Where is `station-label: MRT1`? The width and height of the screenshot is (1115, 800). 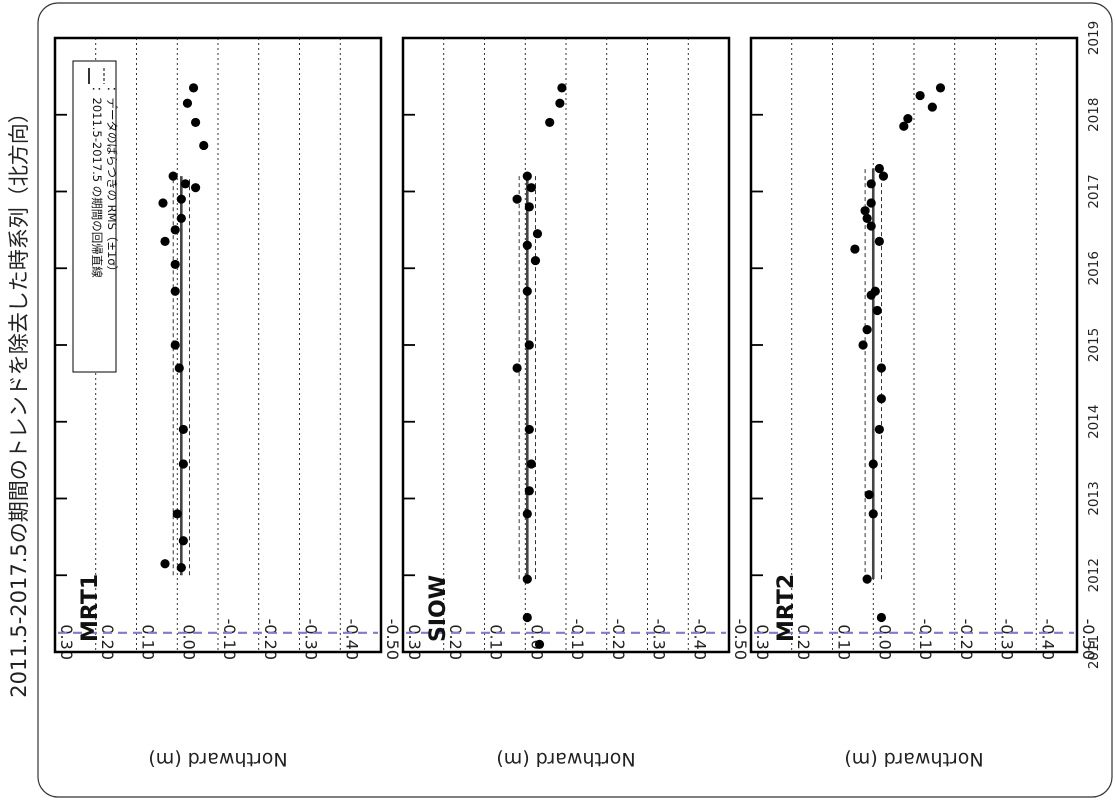 station-label: MRT1 is located at coordinates (90, 608).